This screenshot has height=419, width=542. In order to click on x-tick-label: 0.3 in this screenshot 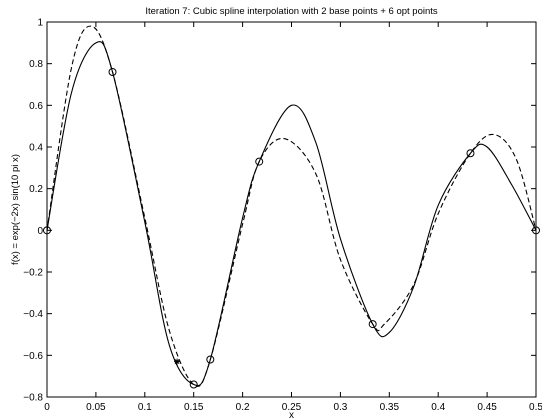, I will do `click(340, 407)`.